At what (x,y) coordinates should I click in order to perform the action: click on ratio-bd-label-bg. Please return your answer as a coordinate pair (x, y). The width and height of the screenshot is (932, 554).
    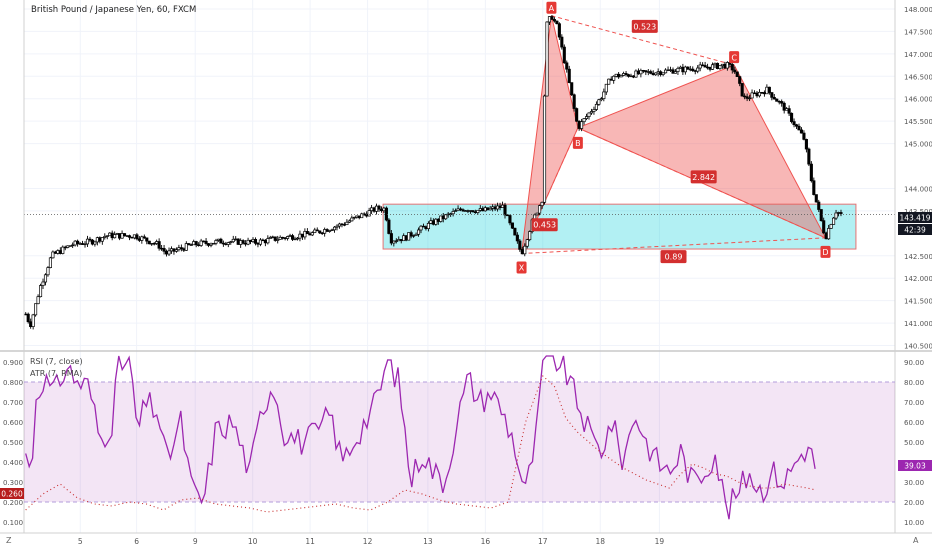
    Looking at the image, I should click on (703, 177).